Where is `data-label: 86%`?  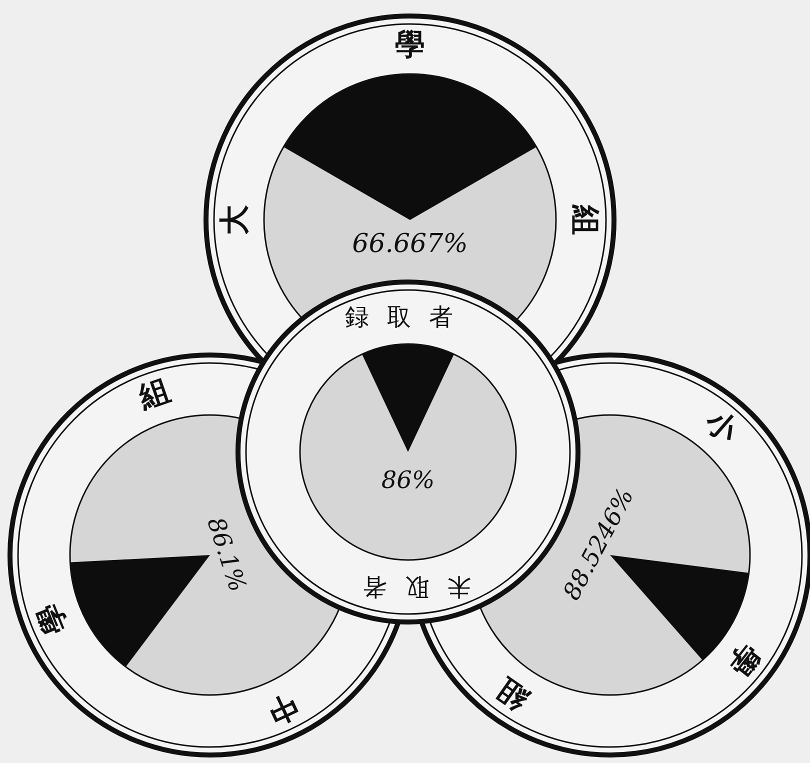
data-label: 86% is located at coordinates (408, 480).